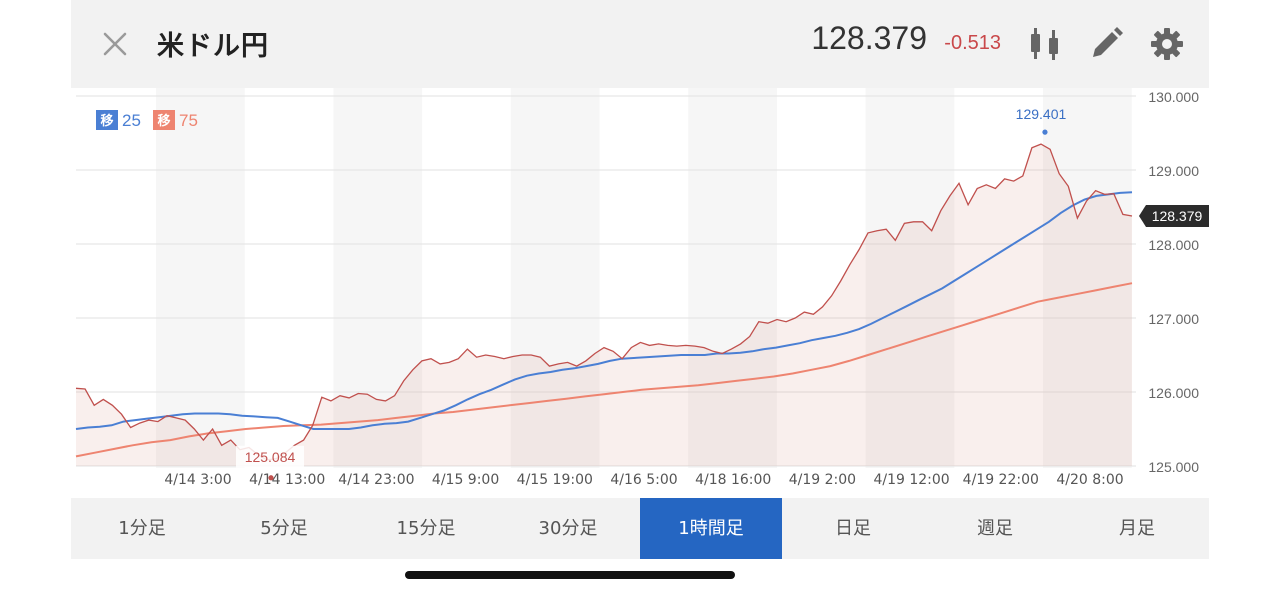 Image resolution: width=1280 pixels, height=591 pixels. I want to click on legend-ma25-label: 25, so click(131, 120).